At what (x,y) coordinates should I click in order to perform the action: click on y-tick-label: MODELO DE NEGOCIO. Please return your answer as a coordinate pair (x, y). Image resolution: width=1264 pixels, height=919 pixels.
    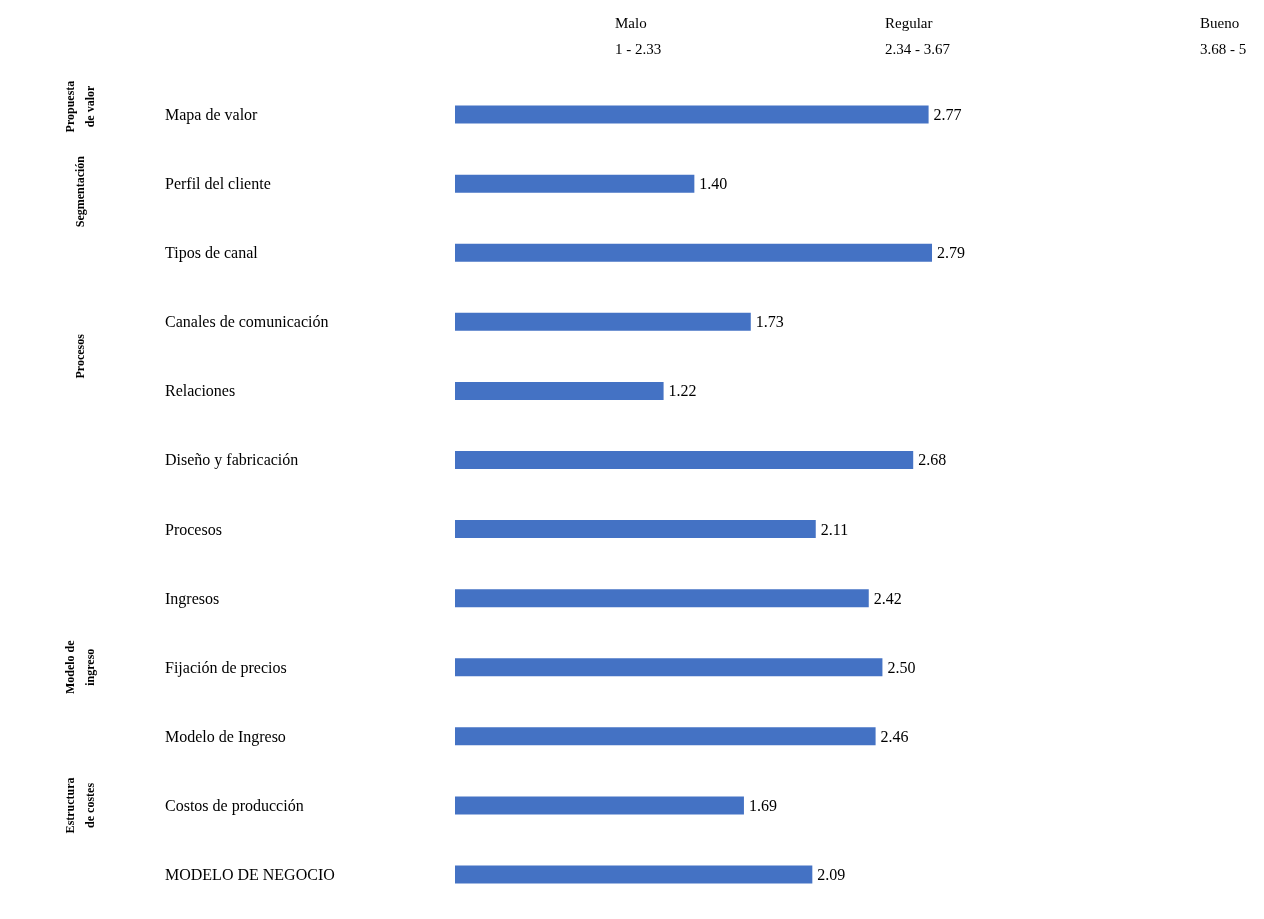
    Looking at the image, I should click on (250, 874).